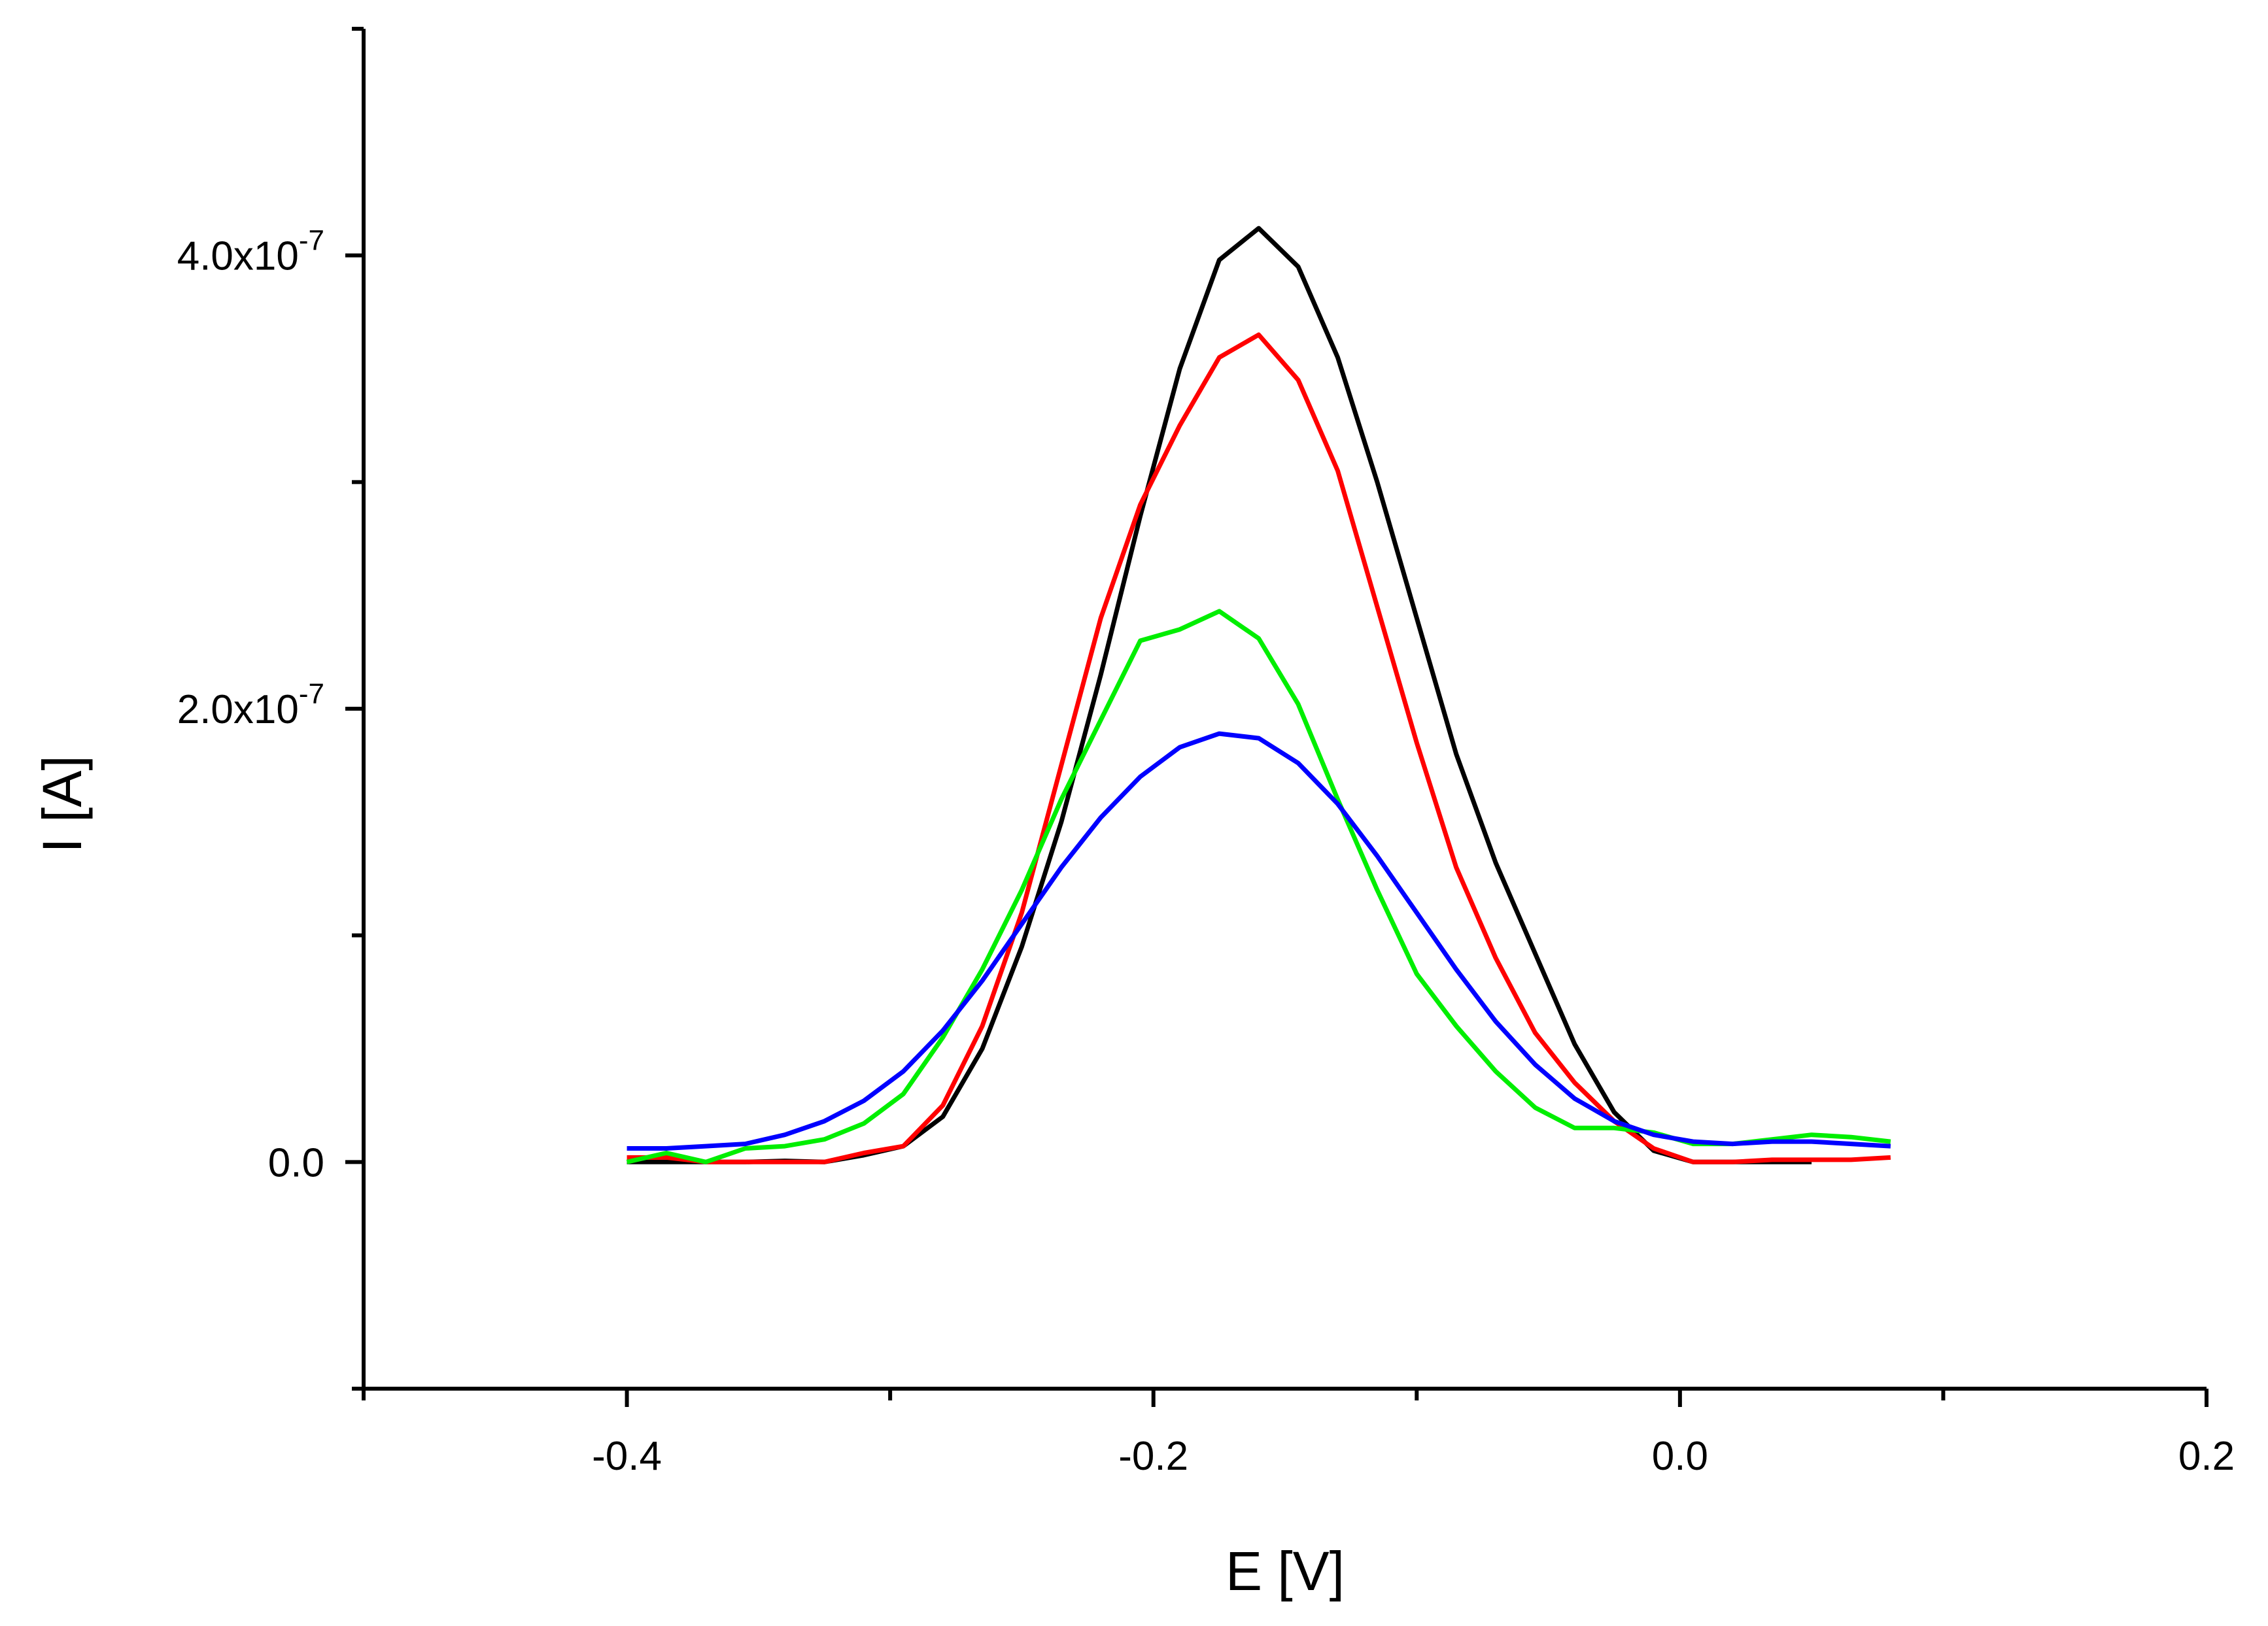 The width and height of the screenshot is (2268, 1626). I want to click on x-axis-title: E [V], so click(1285, 1571).